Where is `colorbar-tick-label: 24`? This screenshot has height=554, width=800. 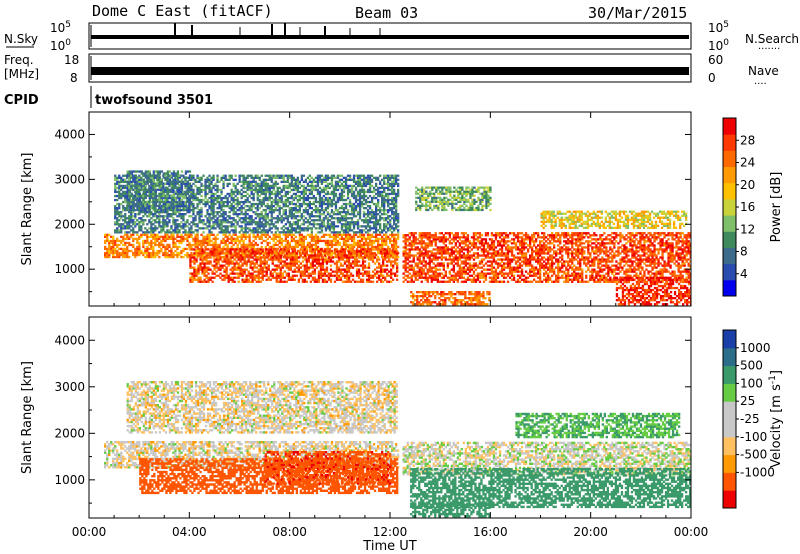 colorbar-tick-label: 24 is located at coordinates (747, 163).